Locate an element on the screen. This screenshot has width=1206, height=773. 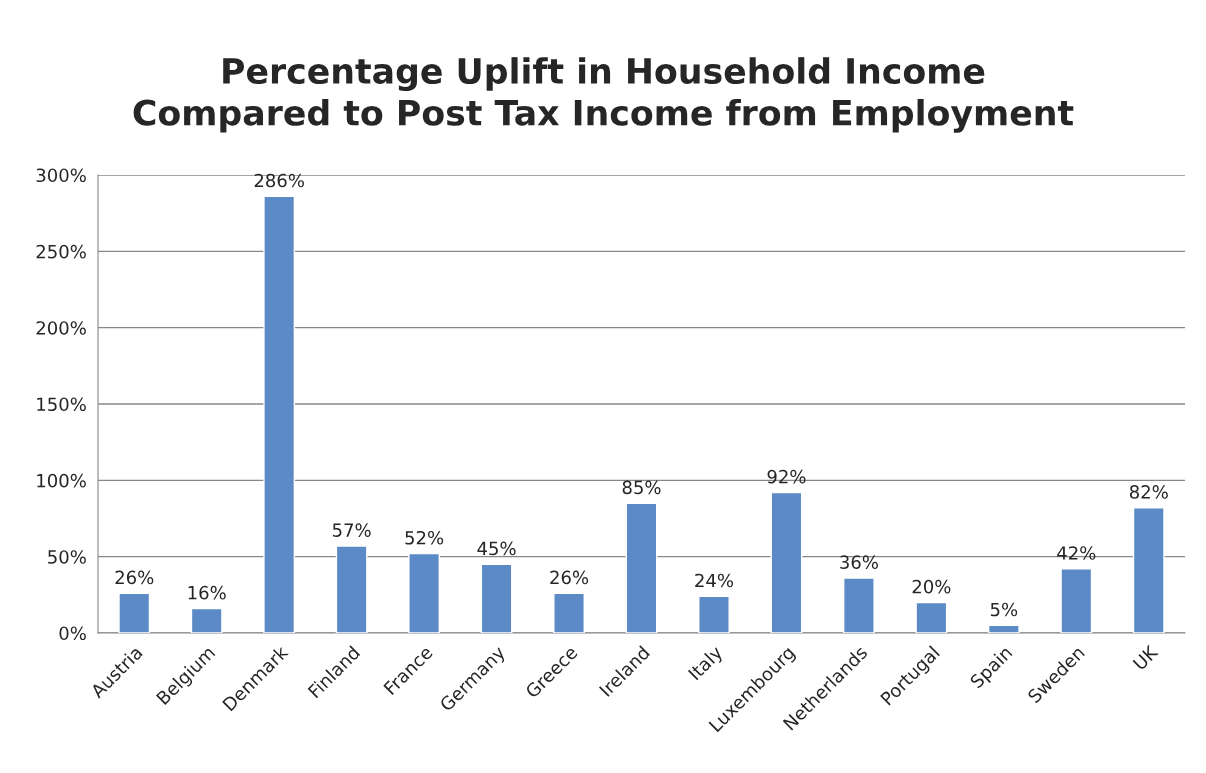
y-tick-label: 50% is located at coordinates (67, 557).